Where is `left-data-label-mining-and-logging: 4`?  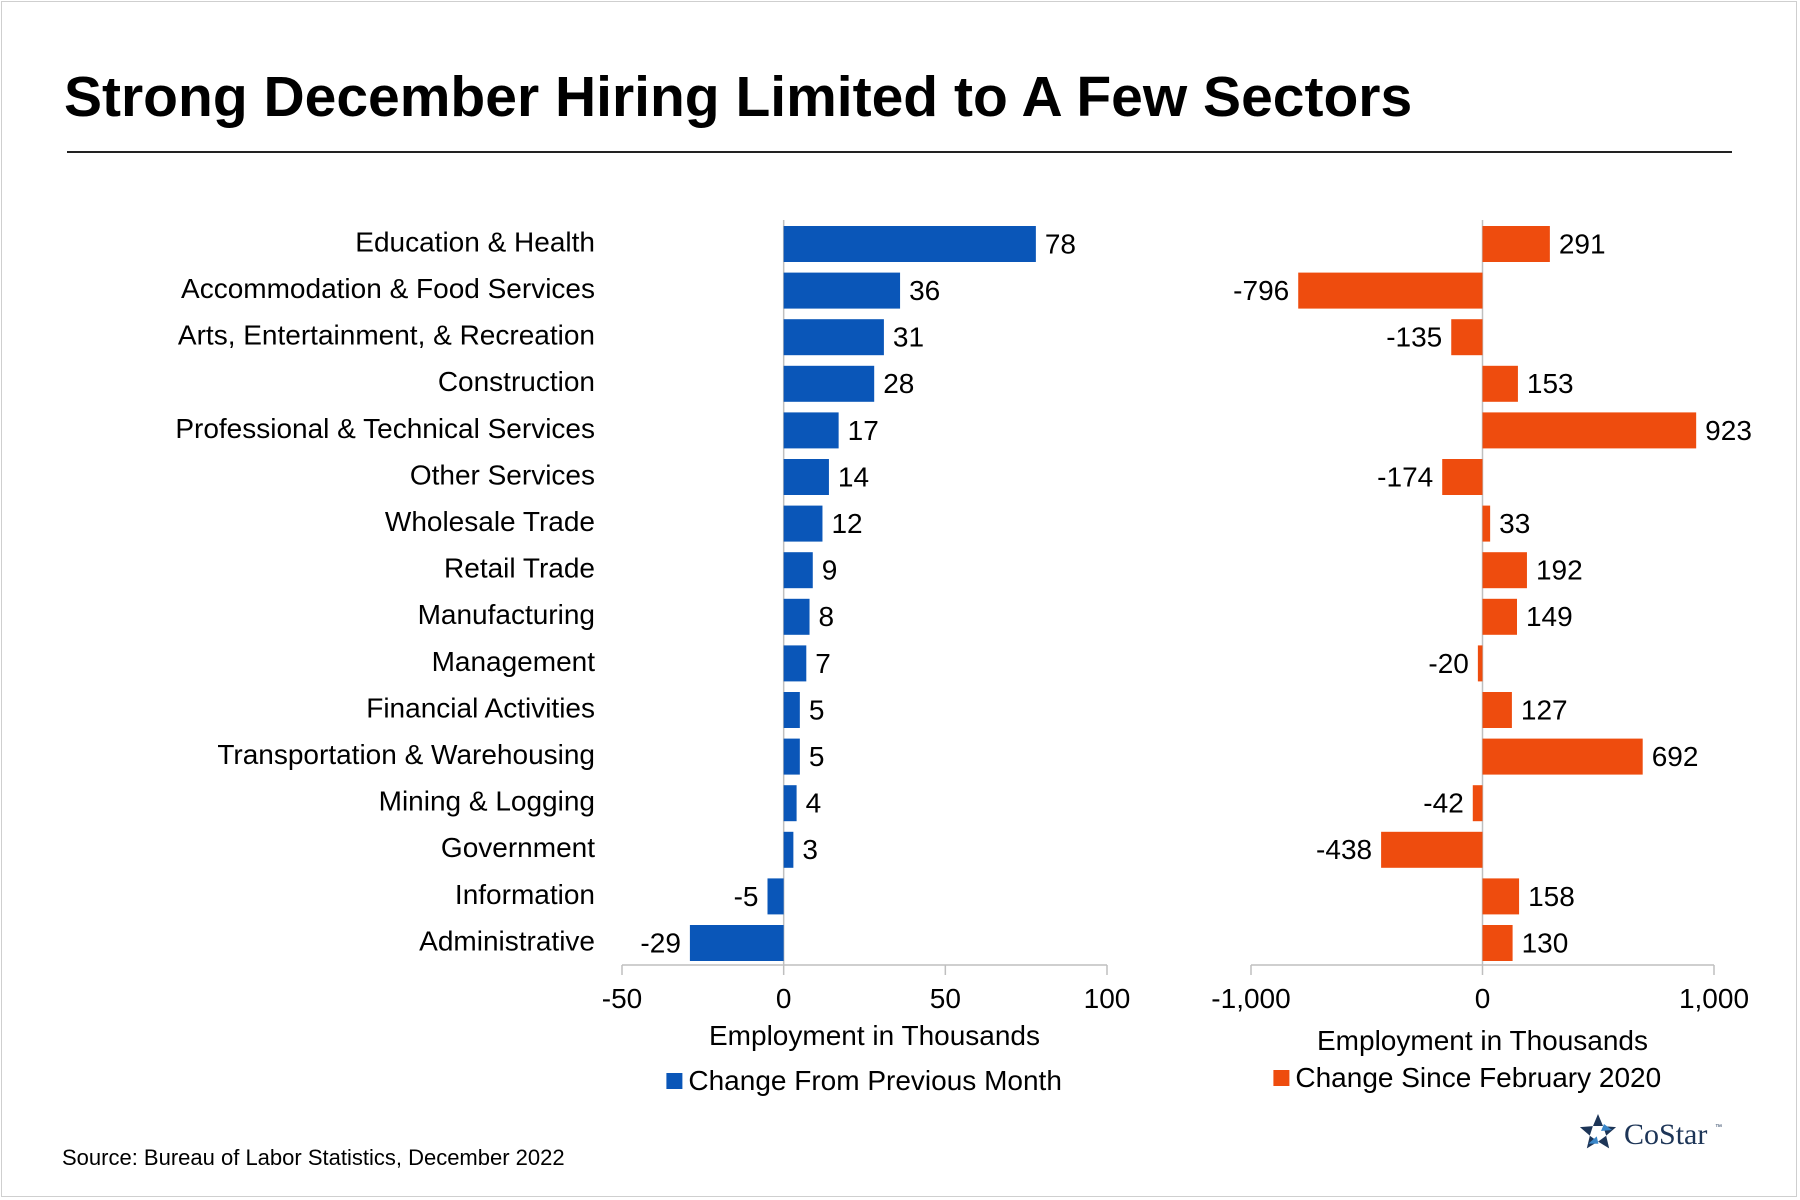 left-data-label-mining-and-logging: 4 is located at coordinates (814, 803).